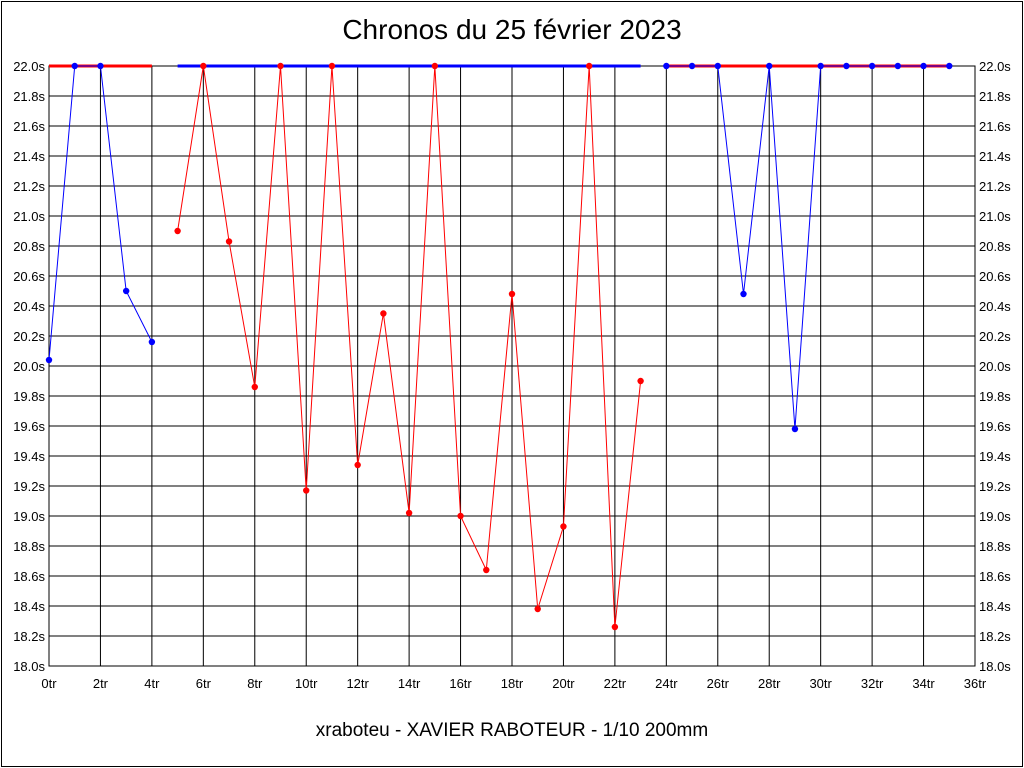 The width and height of the screenshot is (1024, 768). Describe the element at coordinates (872, 683) in the screenshot. I see `x-tick-label: 32tr` at that location.